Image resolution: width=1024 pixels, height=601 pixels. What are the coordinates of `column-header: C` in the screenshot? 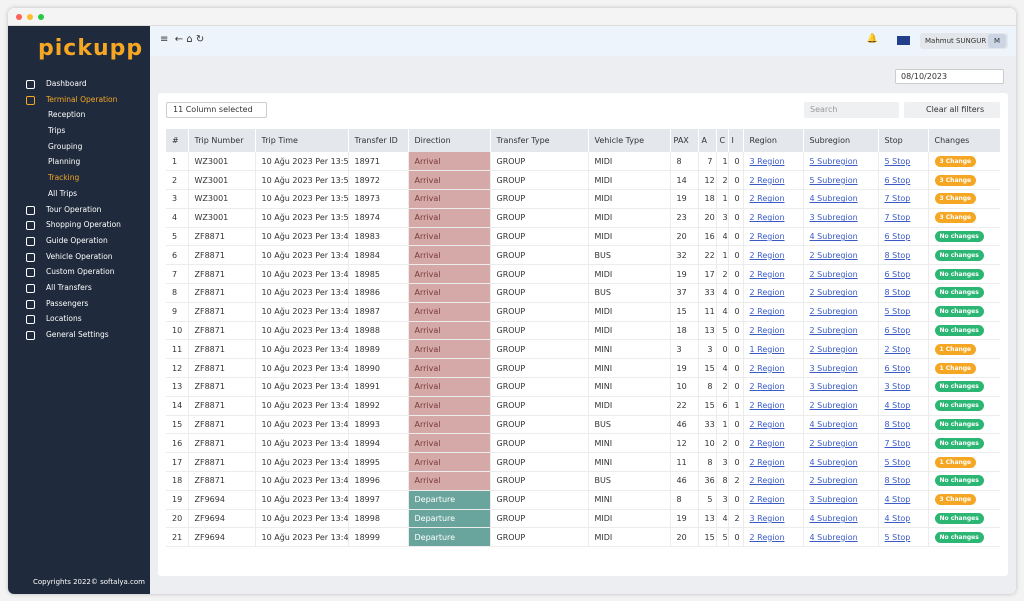 It's located at (722, 140).